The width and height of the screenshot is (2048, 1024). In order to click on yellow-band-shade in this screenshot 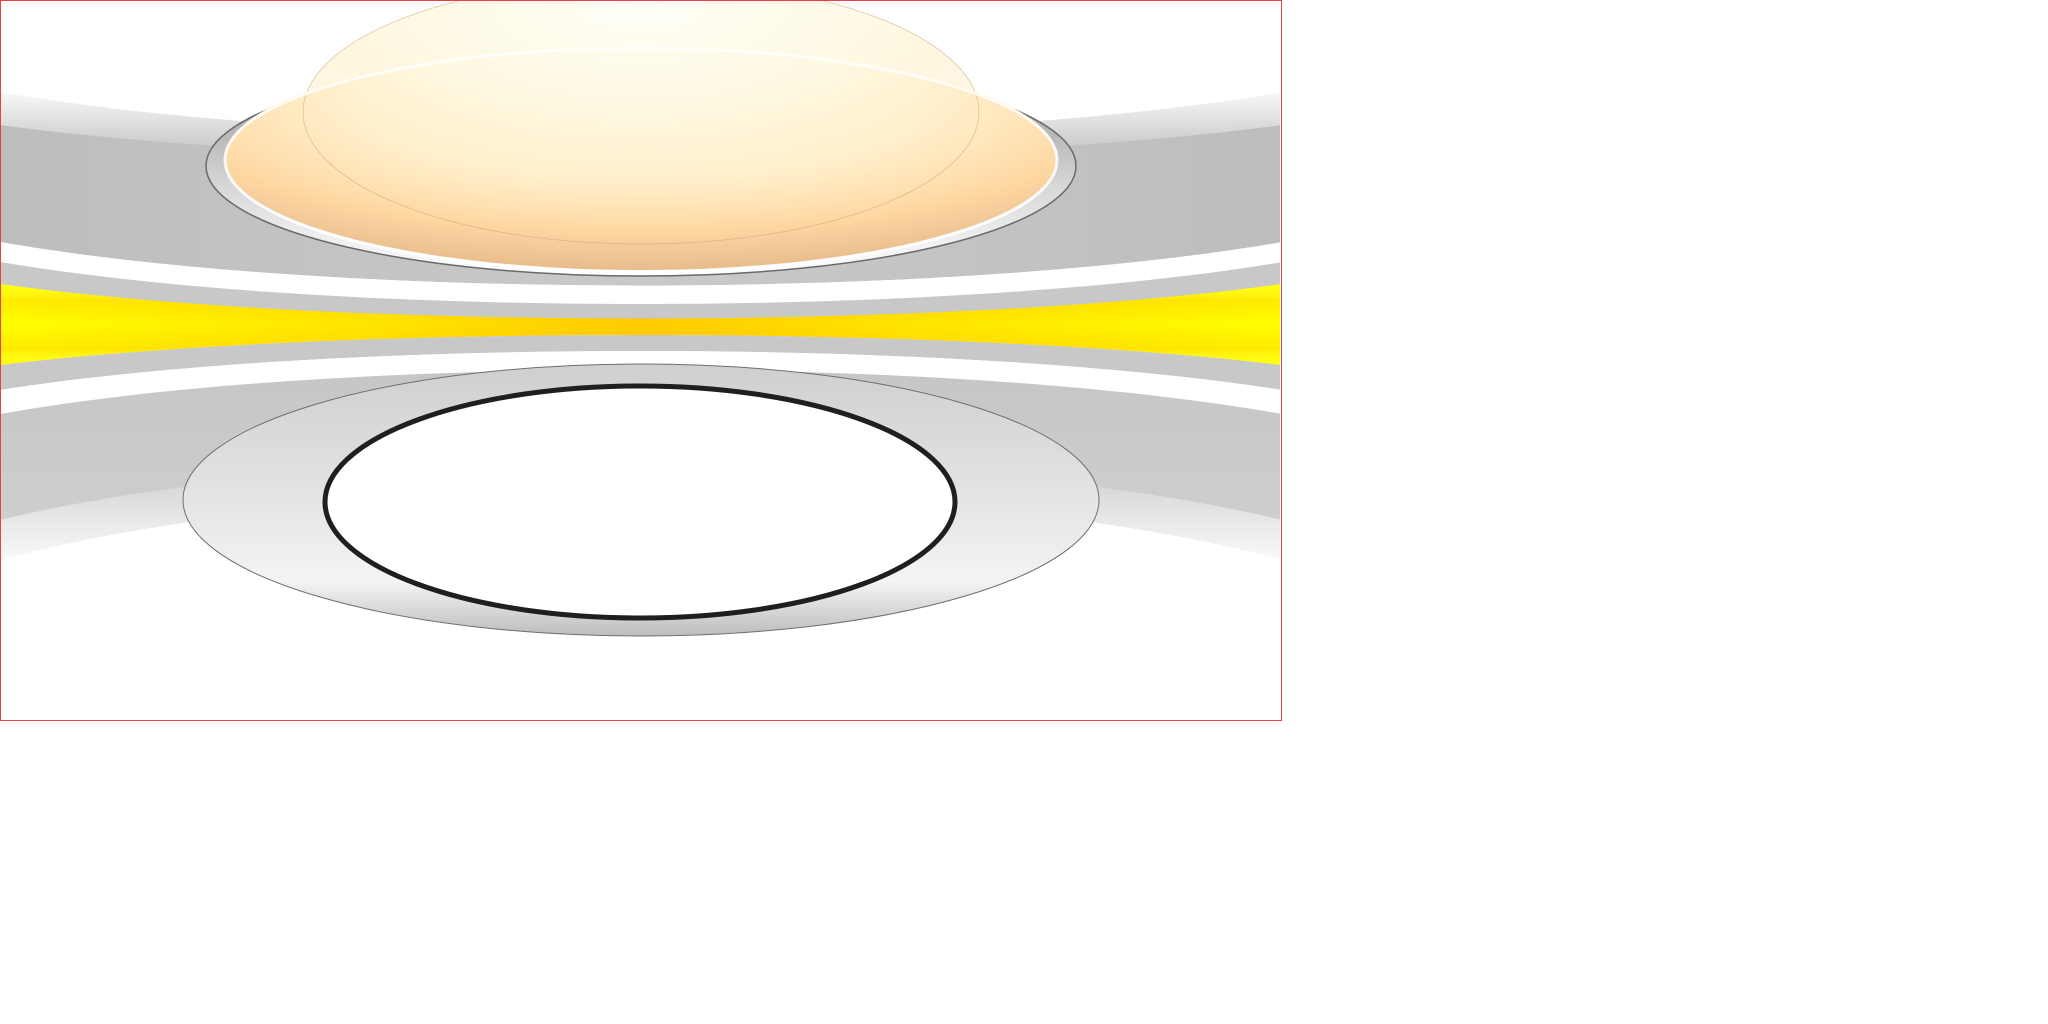, I will do `click(640, 324)`.